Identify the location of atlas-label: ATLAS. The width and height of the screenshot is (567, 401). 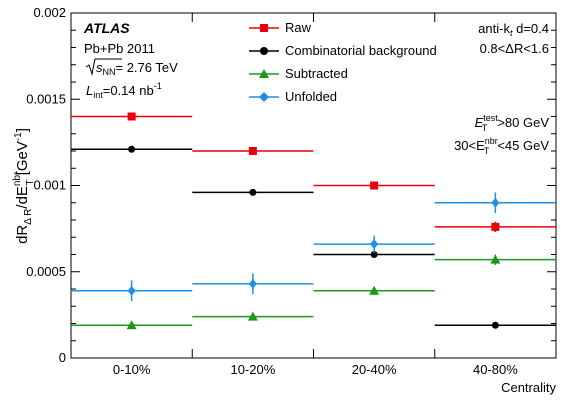
(106, 28).